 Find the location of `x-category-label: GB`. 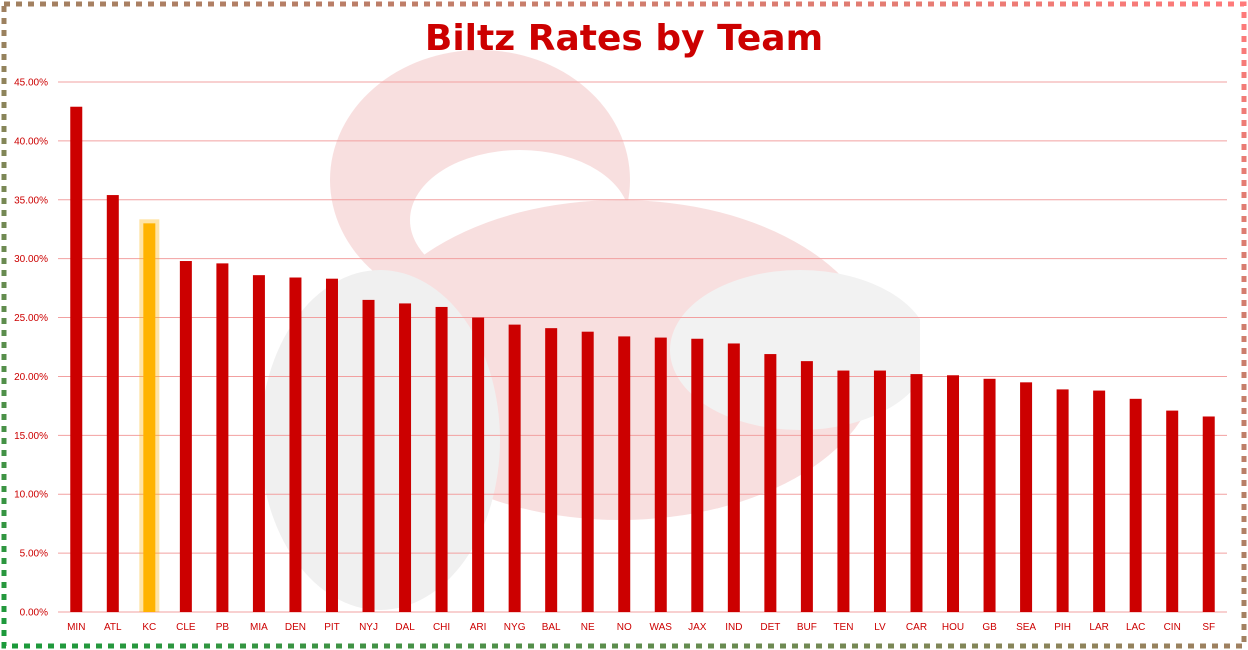

x-category-label: GB is located at coordinates (989, 627).